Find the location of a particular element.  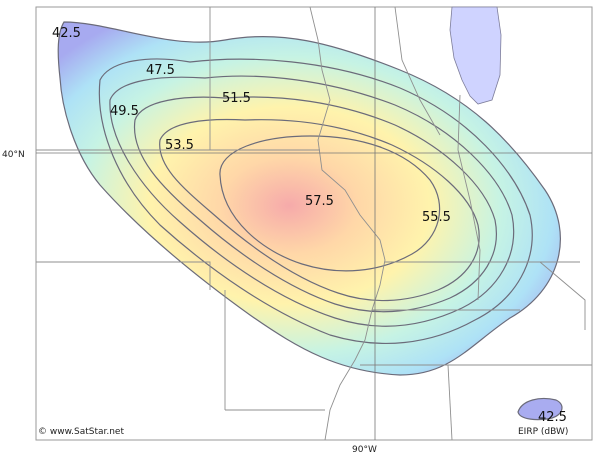

legend-label: EIRP (dBW) is located at coordinates (543, 432).